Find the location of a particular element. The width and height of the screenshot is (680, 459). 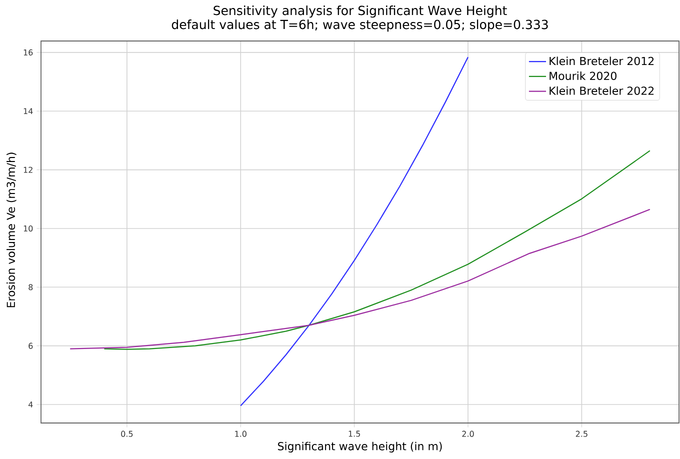

y-tick-label: 6 is located at coordinates (30, 345).